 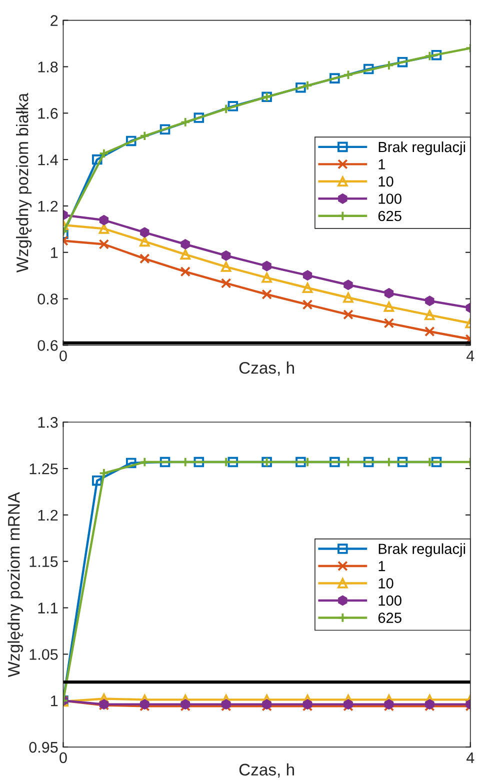 What do you see at coordinates (43, 747) in the screenshot?
I see `y-tick-label: 0.95` at bounding box center [43, 747].